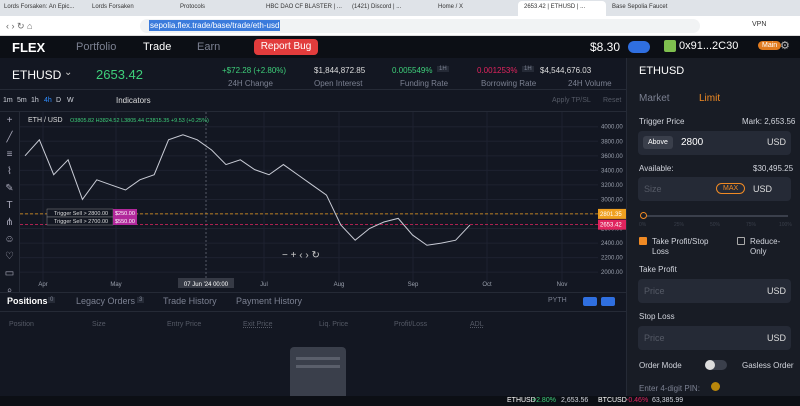 The image size is (800, 406). I want to click on vpn: VPN, so click(759, 24).